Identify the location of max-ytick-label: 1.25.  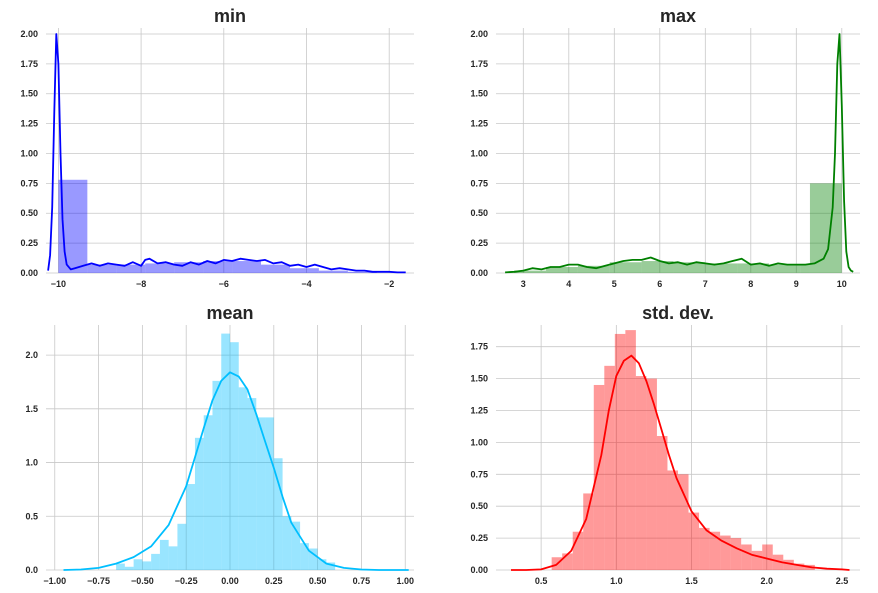
(479, 124).